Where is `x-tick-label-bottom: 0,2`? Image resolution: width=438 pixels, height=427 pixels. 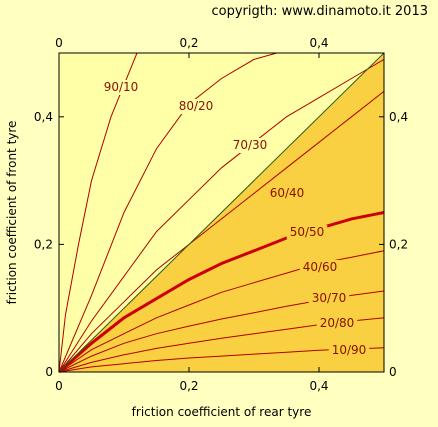 x-tick-label-bottom: 0,2 is located at coordinates (188, 386).